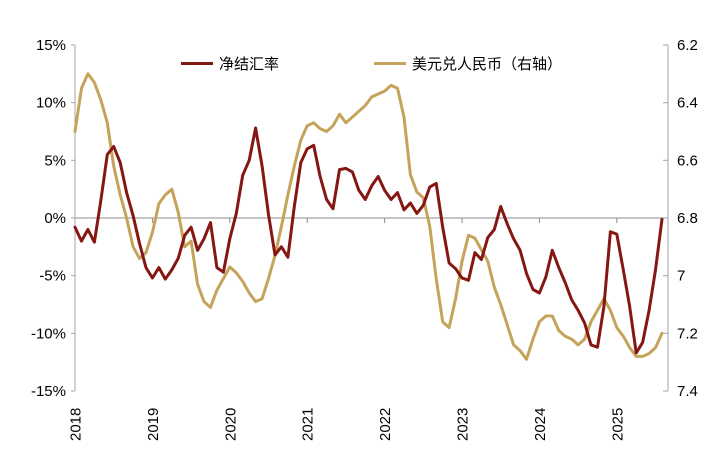 The image size is (721, 465). Describe the element at coordinates (51, 103) in the screenshot. I see `left-axis-tick-label: 10%` at that location.